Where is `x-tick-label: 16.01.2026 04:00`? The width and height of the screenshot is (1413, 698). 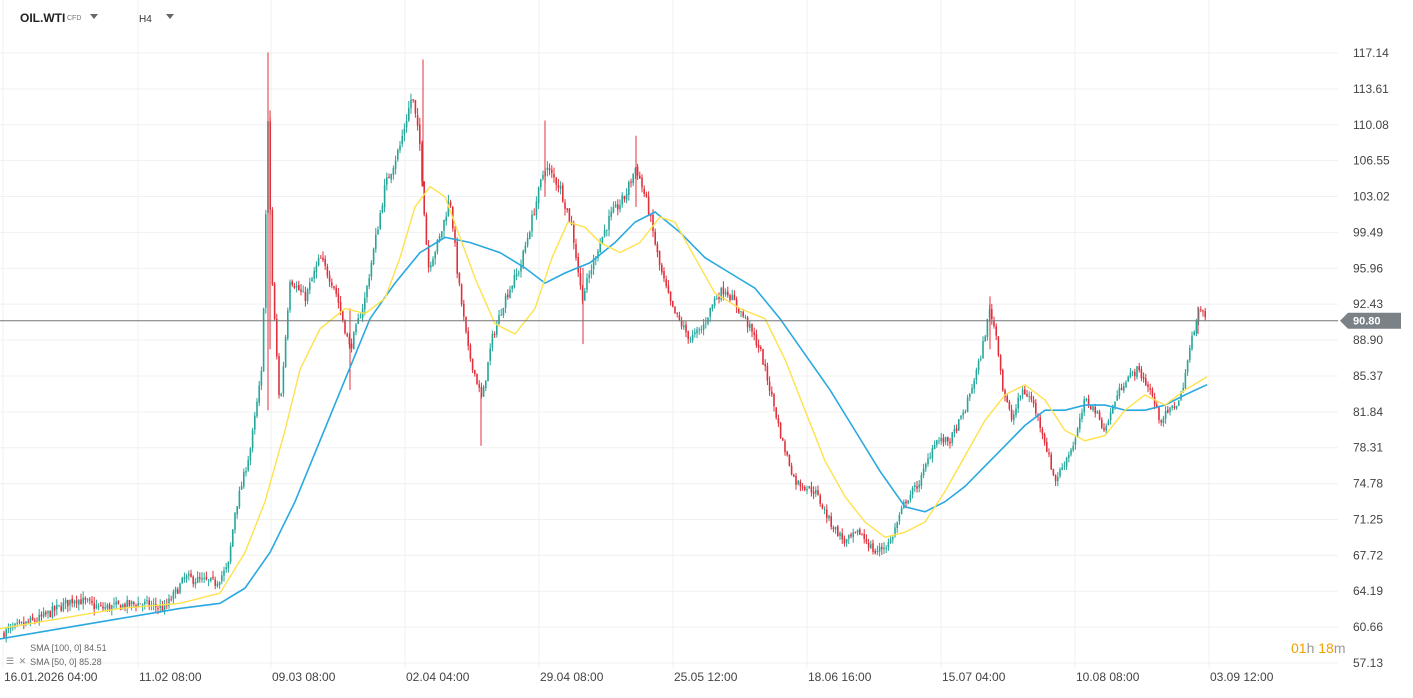 x-tick-label: 16.01.2026 04:00 is located at coordinates (51, 677).